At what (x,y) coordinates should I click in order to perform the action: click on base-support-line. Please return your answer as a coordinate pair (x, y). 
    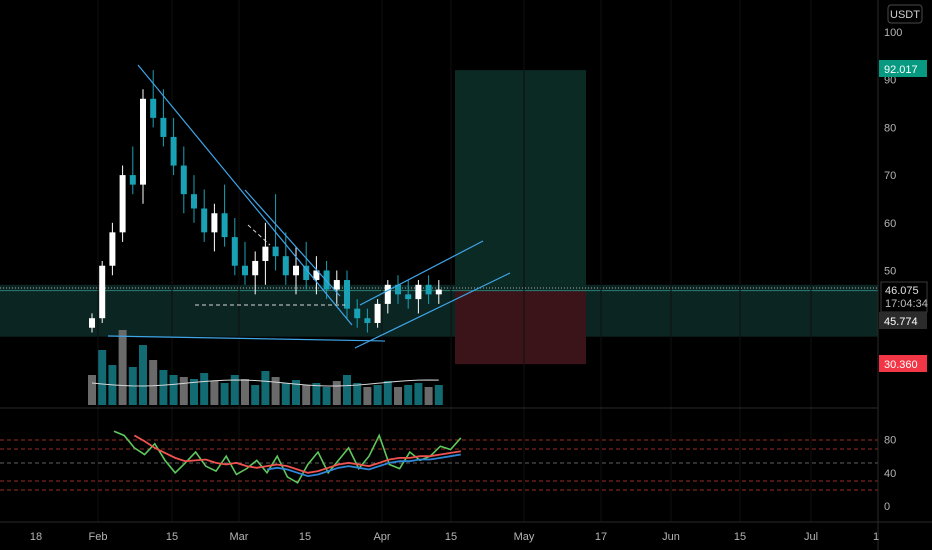
    Looking at the image, I should click on (246, 338).